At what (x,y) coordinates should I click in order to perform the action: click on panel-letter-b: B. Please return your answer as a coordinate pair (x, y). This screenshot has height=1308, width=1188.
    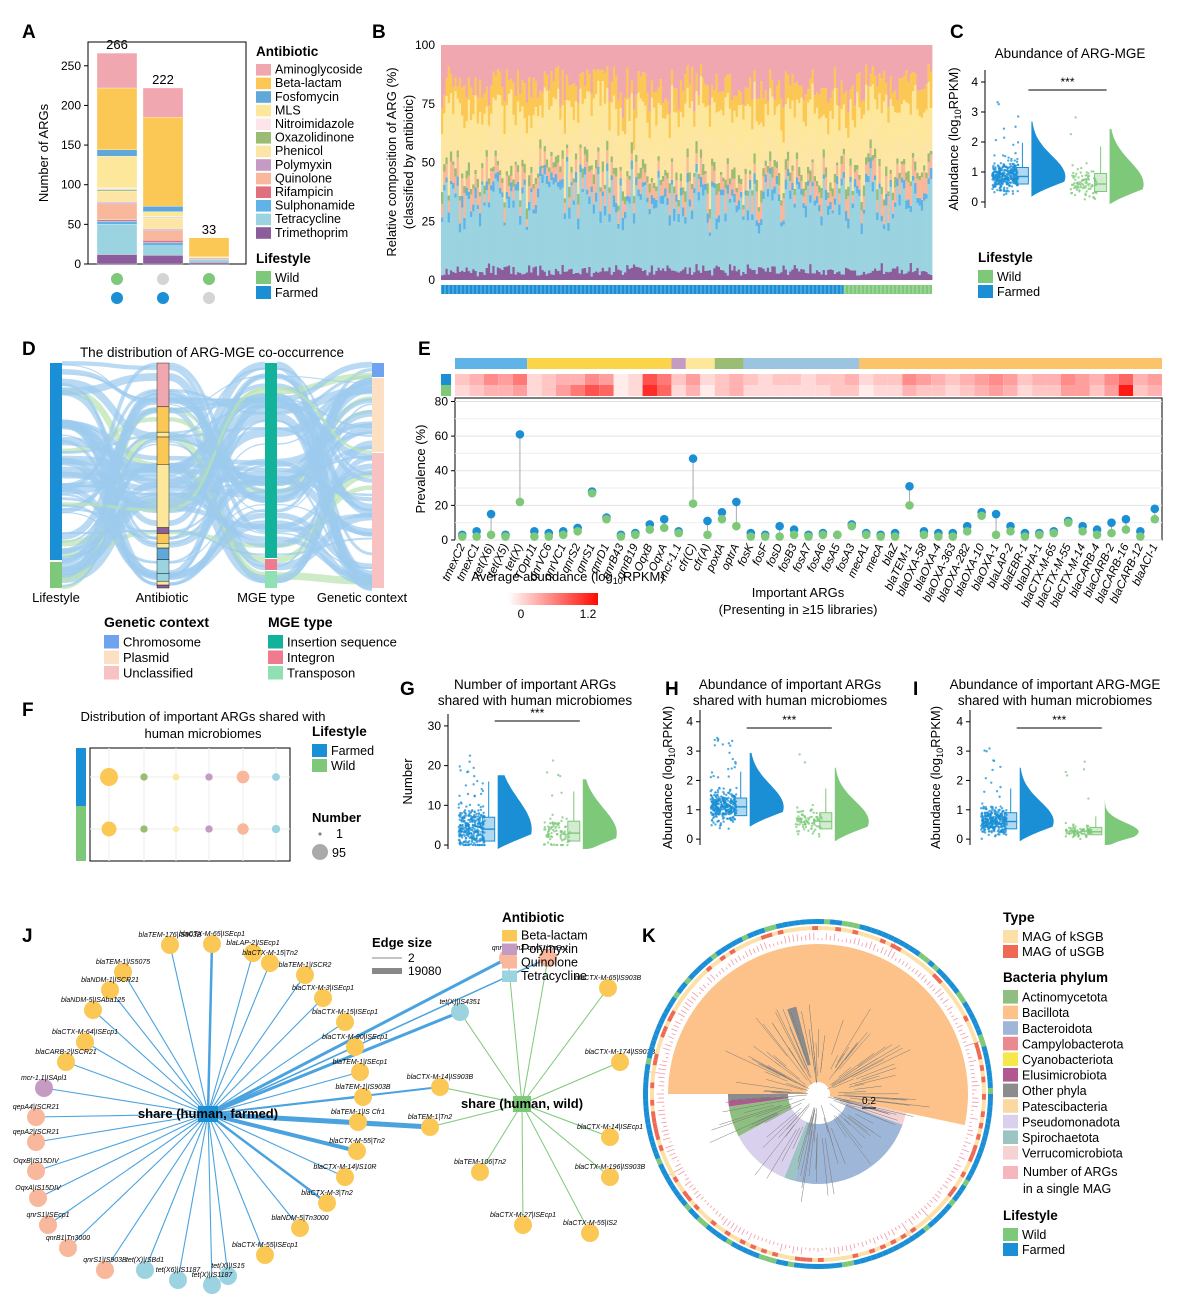
    Looking at the image, I should click on (379, 32).